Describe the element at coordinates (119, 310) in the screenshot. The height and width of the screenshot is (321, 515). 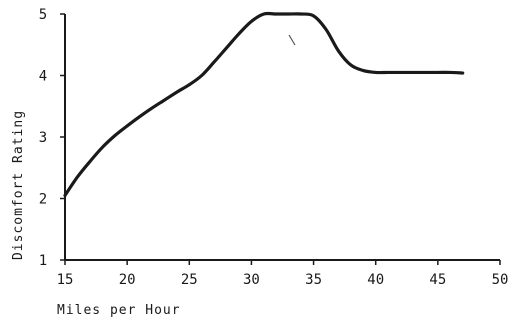
I see `x-axis-title: Miles per Hour` at that location.